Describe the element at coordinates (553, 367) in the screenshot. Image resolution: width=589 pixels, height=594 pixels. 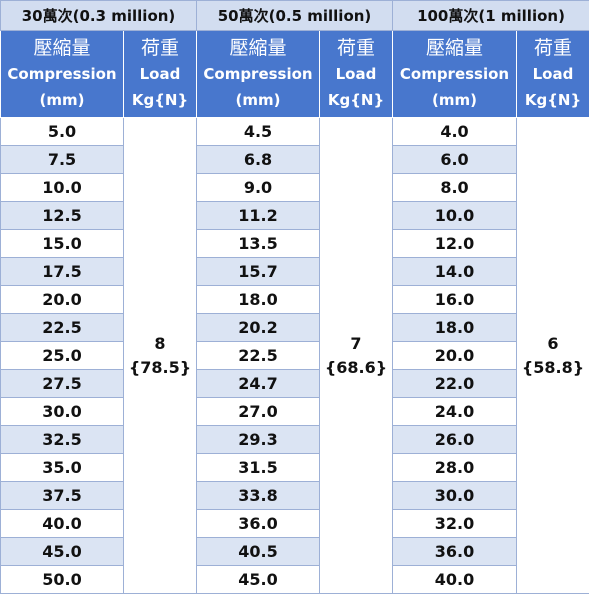
I see `load-newton-value: {58.8}` at that location.